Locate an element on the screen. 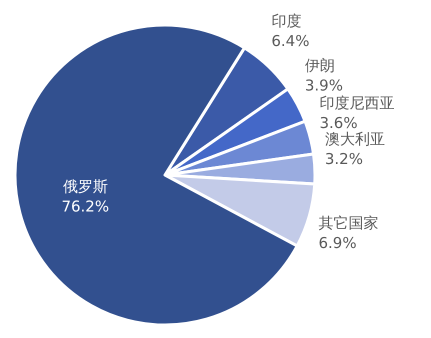 The image size is (431, 338). data-label: 6.9% is located at coordinates (337, 243).